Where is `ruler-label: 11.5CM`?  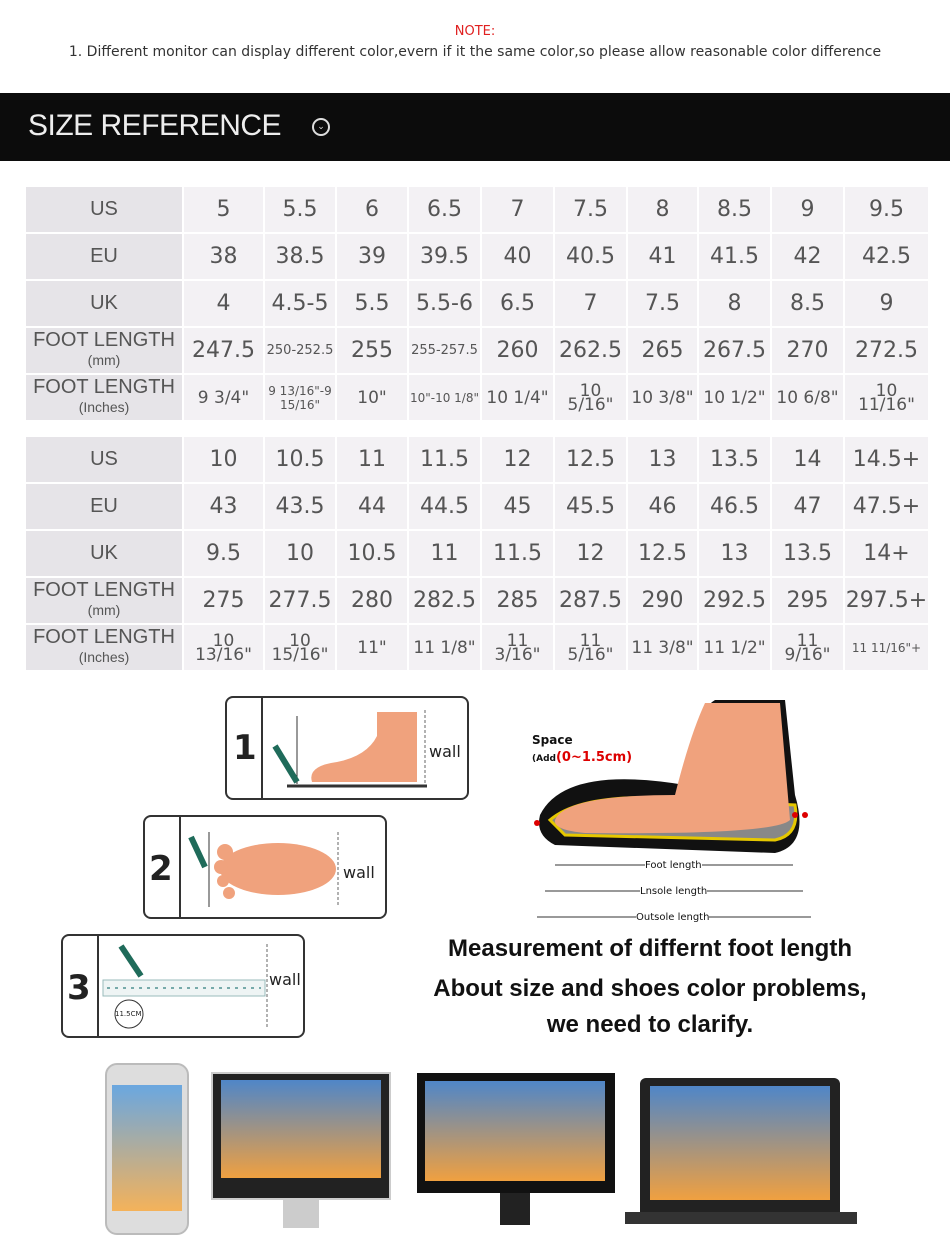 ruler-label: 11.5CM is located at coordinates (128, 1014).